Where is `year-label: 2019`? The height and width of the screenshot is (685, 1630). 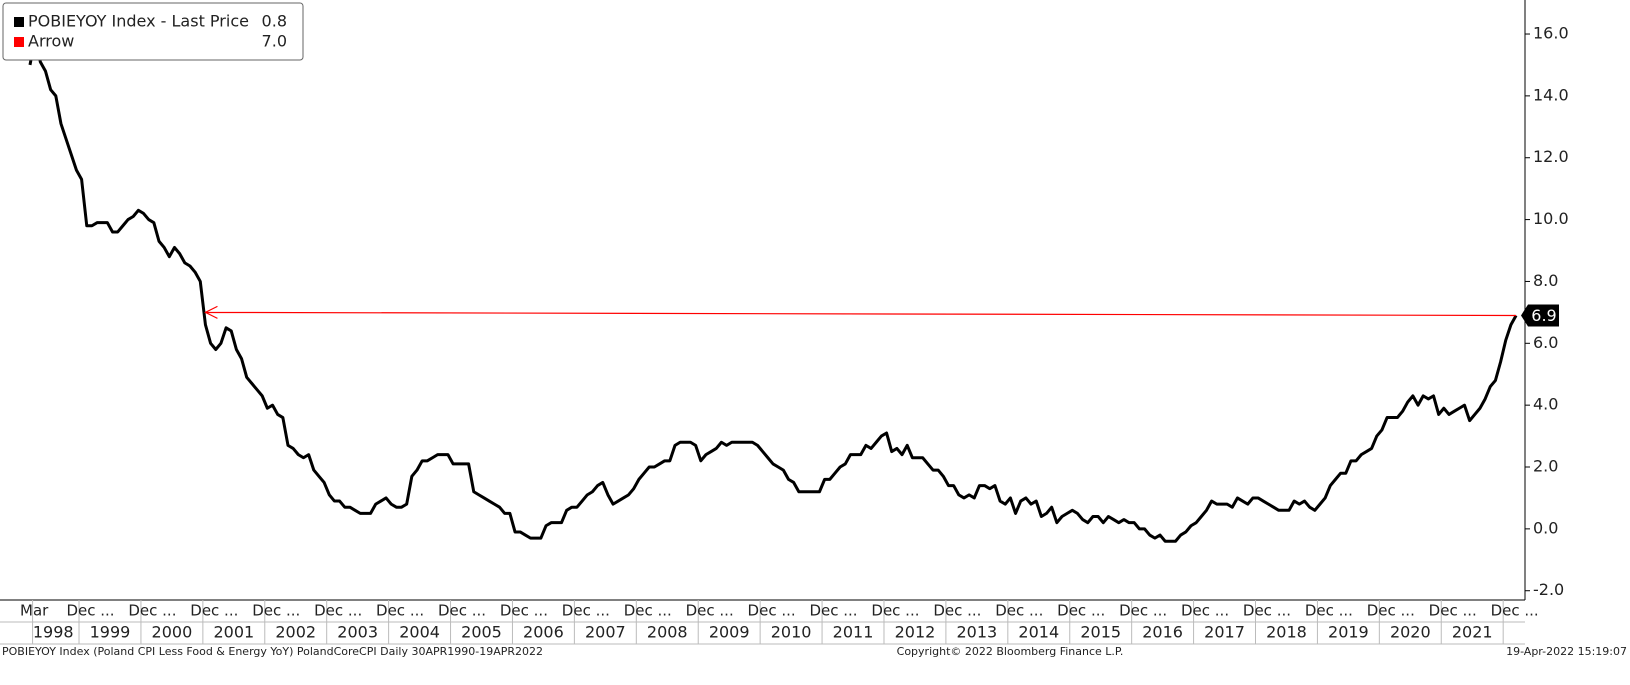 year-label: 2019 is located at coordinates (1348, 632).